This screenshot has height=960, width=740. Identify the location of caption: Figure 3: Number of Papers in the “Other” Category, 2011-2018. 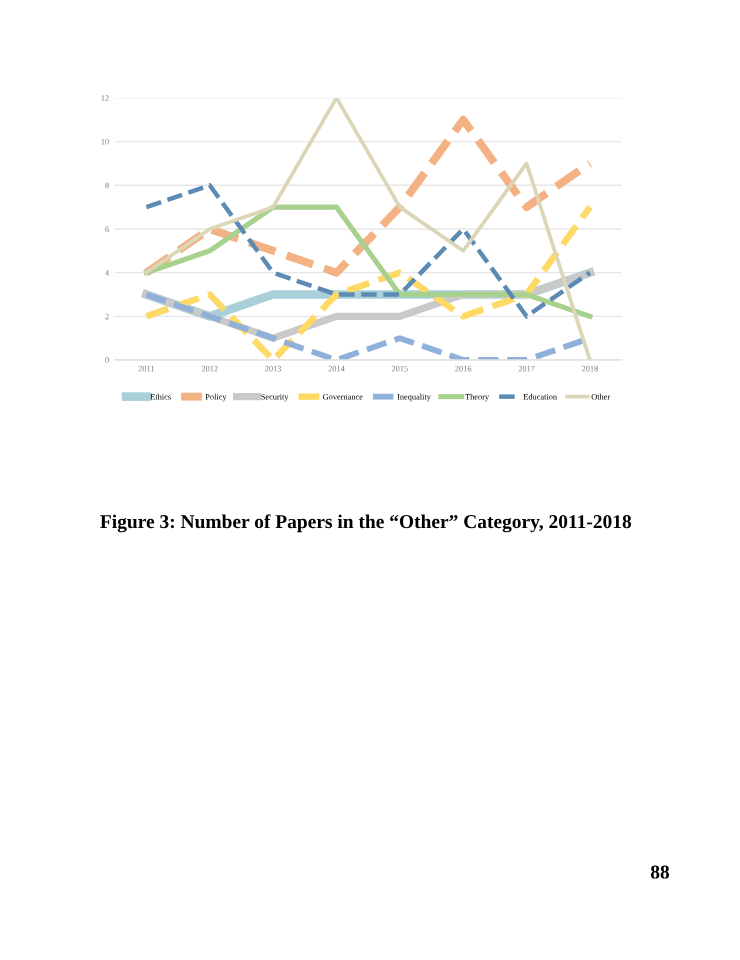
(366, 523).